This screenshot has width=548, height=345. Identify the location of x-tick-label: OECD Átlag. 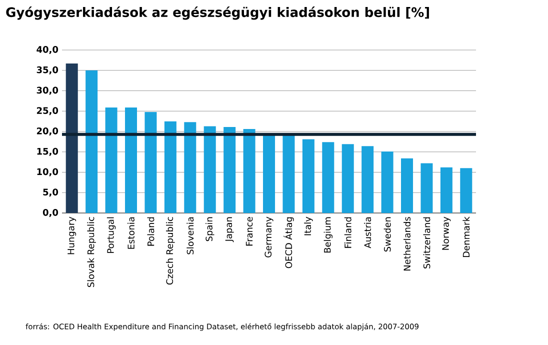
(289, 242).